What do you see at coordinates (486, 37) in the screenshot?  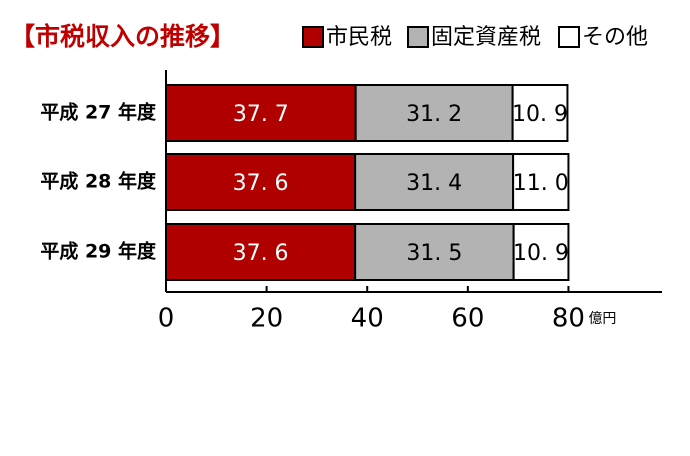 I see `legend-label: 固定資産税` at bounding box center [486, 37].